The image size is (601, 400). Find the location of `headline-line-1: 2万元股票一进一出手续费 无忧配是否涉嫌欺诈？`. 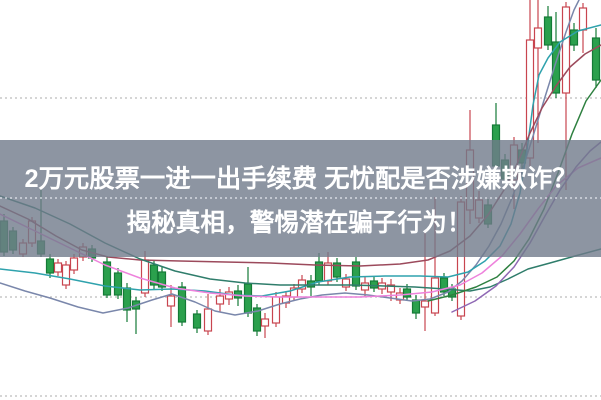

headline-line-1: 2万元股票一进一出手续费 无忧配是否涉嫌欺诈？ is located at coordinates (301, 178).